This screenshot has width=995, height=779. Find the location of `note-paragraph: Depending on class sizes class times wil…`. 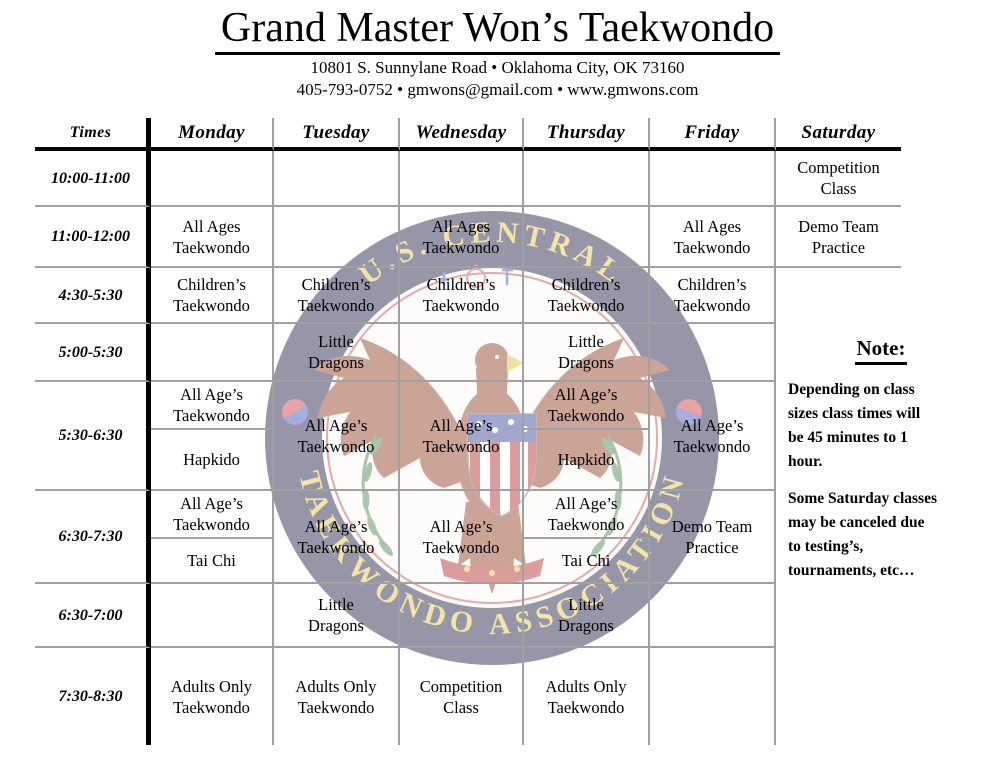

note-paragraph: Depending on class sizes class times wil… is located at coordinates (854, 425).